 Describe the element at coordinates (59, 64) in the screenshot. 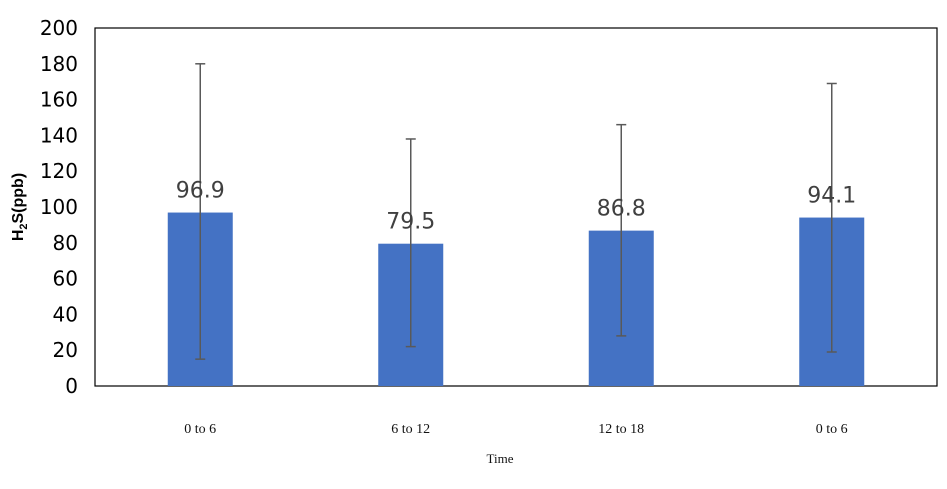

I see `y-tick-label: 180` at that location.